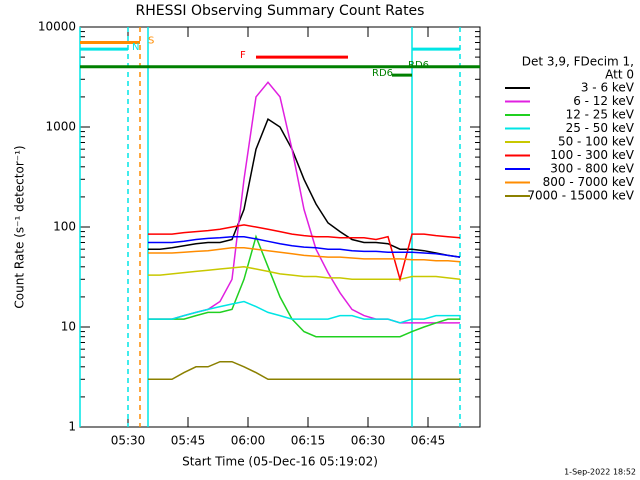 The image size is (640, 480). What do you see at coordinates (592, 155) in the screenshot?
I see `legend-label: 100 - 300 keV` at bounding box center [592, 155].